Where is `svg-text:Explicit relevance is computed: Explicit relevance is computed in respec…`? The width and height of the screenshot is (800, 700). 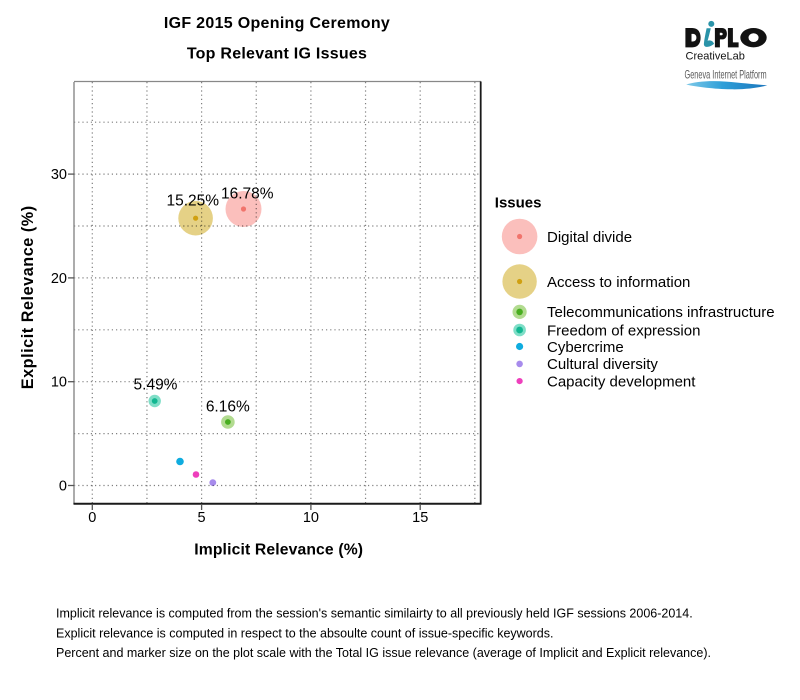
svg-text:Explicit relevance is computed: Explicit relevance is computed in respec… is located at coordinates (304, 633).